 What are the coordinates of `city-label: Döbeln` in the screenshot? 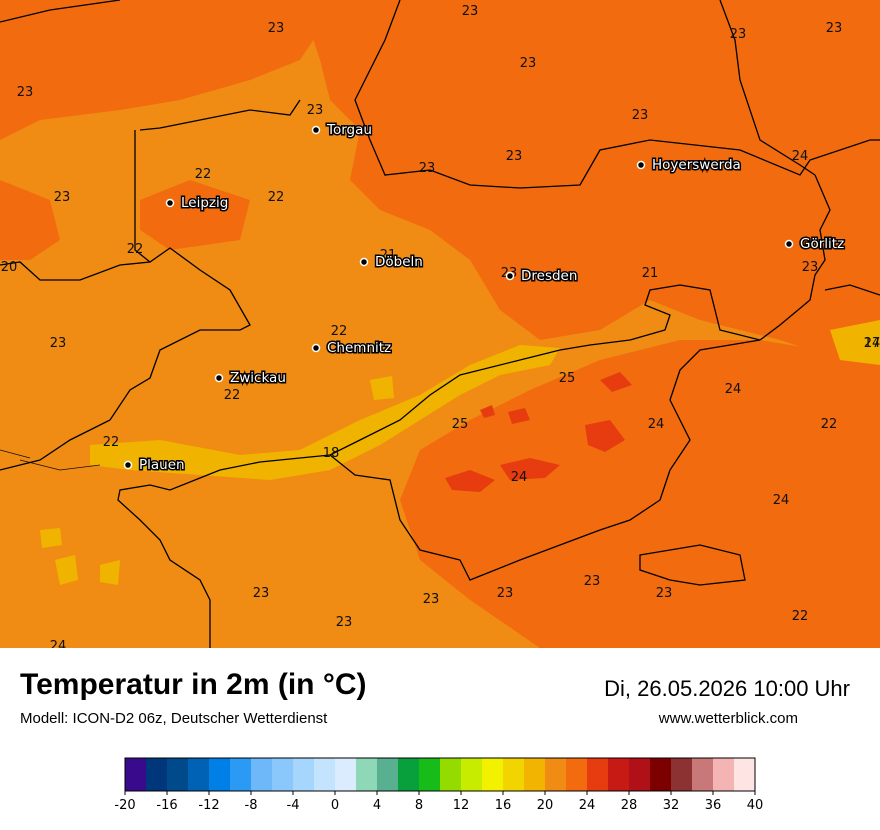 It's located at (399, 262).